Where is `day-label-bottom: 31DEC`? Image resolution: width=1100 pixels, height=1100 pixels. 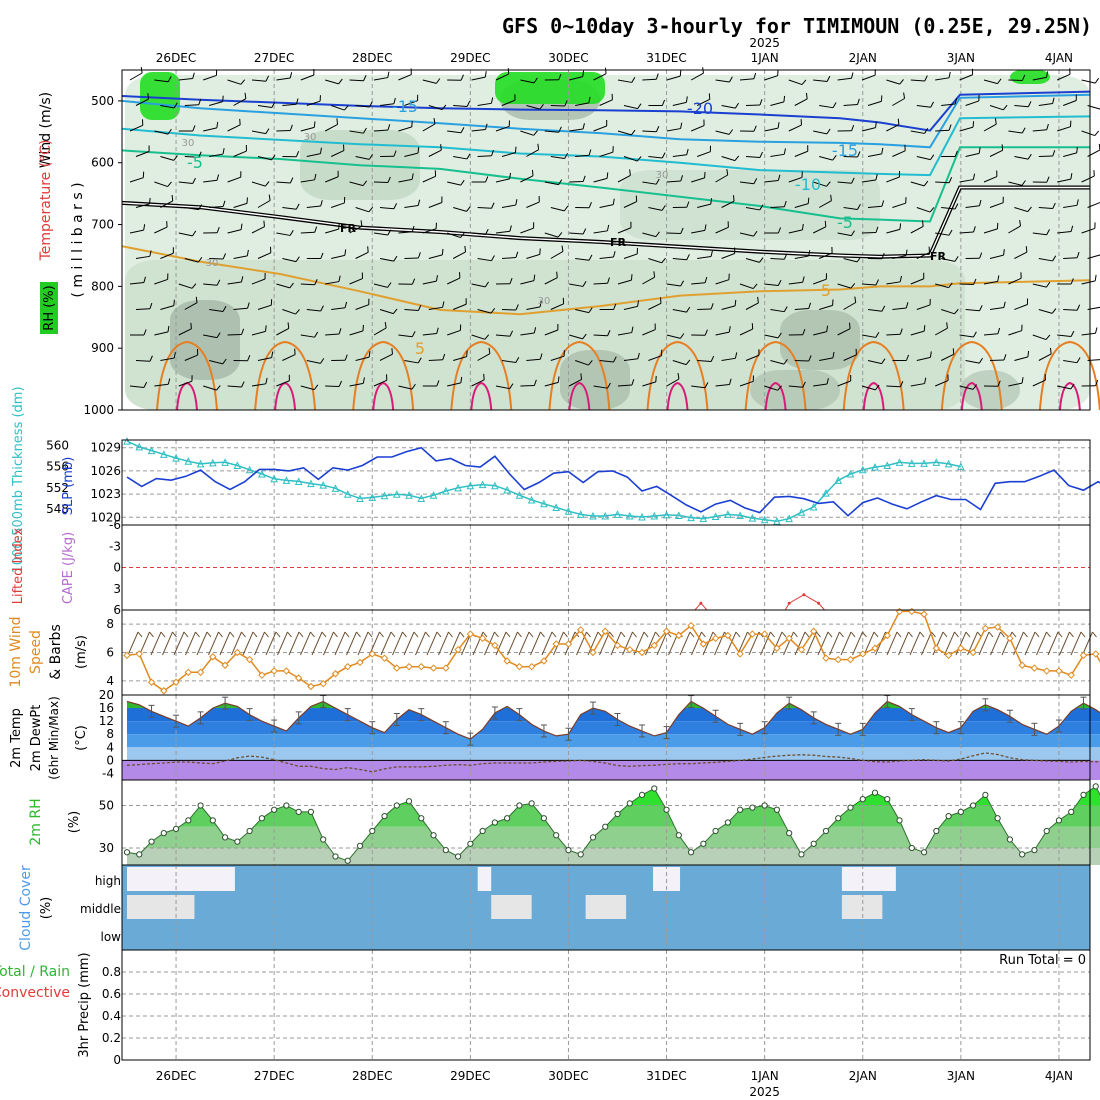 day-label-bottom: 31DEC is located at coordinates (666, 1076).